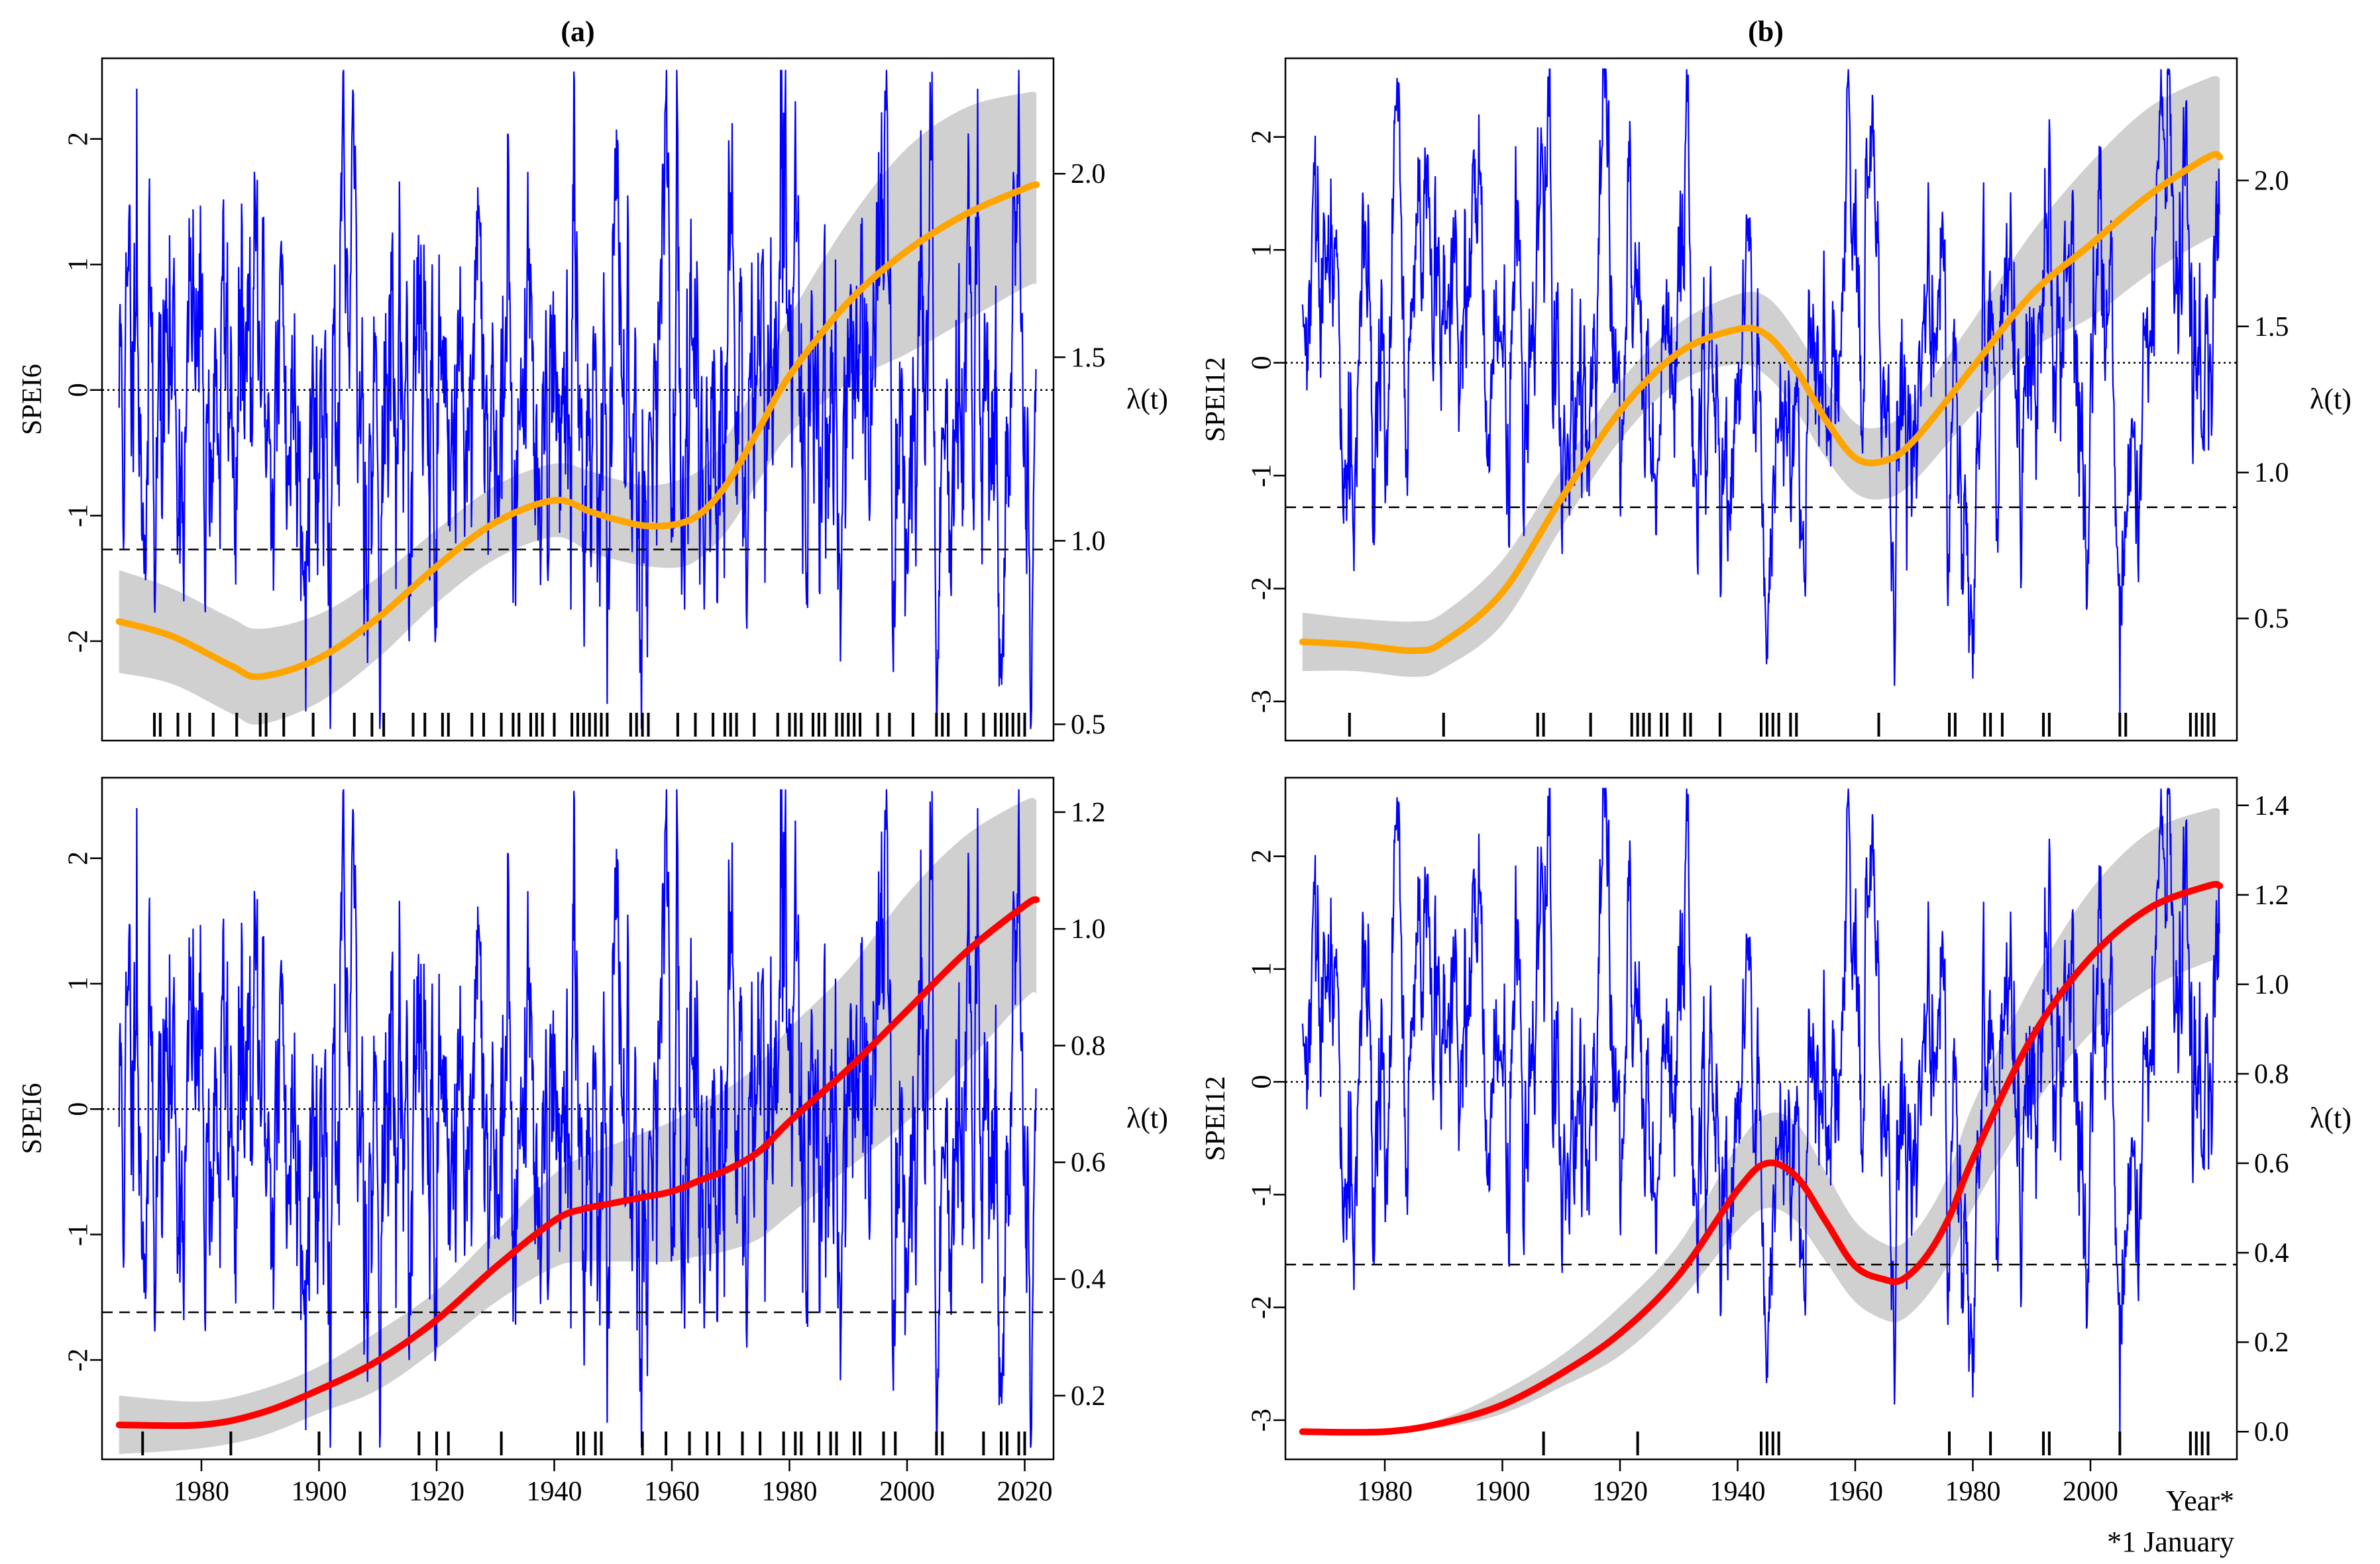 The width and height of the screenshot is (2380, 1564). I want to click on footnote-year-label: Year*, so click(2200, 1501).